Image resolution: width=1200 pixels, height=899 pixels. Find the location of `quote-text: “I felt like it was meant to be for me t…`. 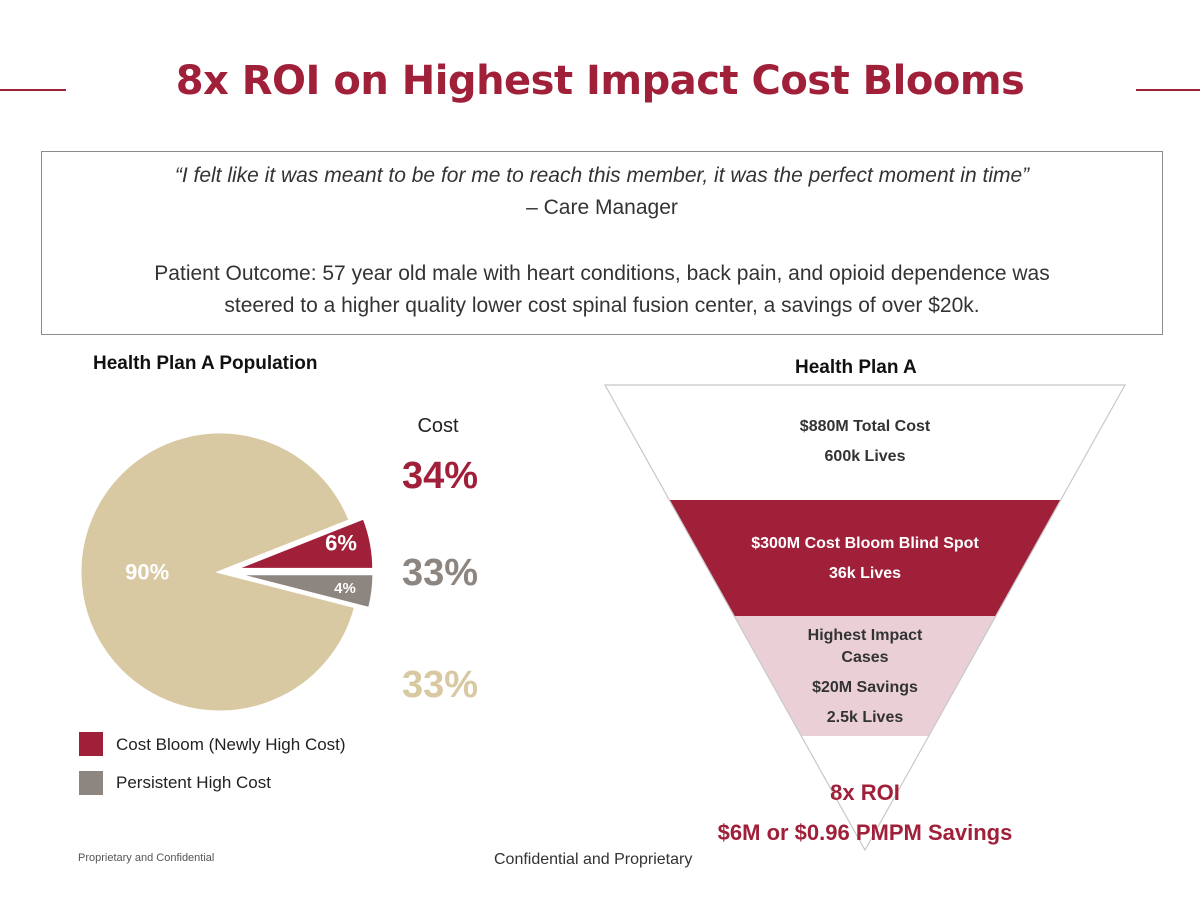

quote-text: “I felt like it was meant to be for me t… is located at coordinates (602, 175).